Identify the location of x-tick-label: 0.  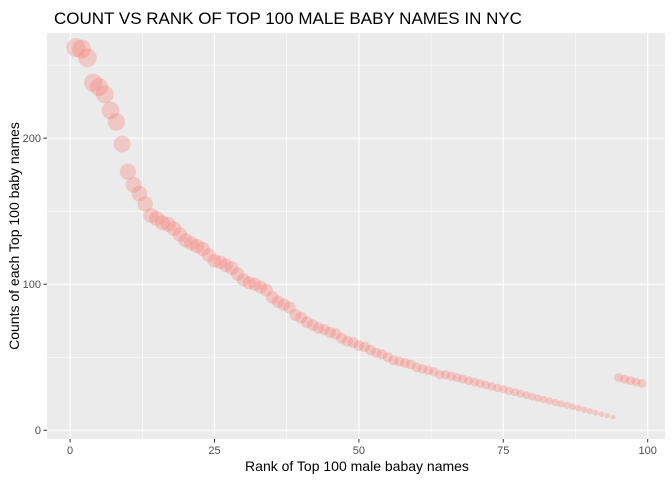
(70, 451).